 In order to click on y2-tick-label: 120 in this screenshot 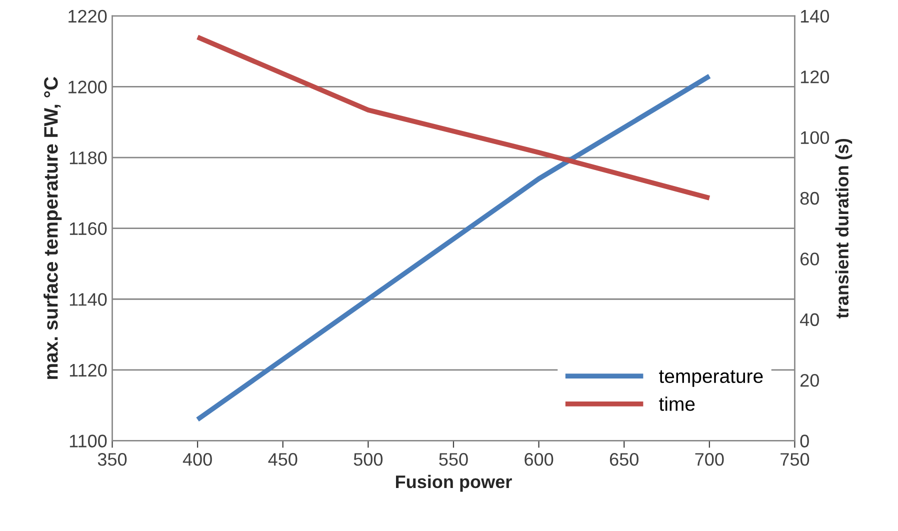, I will do `click(815, 77)`.